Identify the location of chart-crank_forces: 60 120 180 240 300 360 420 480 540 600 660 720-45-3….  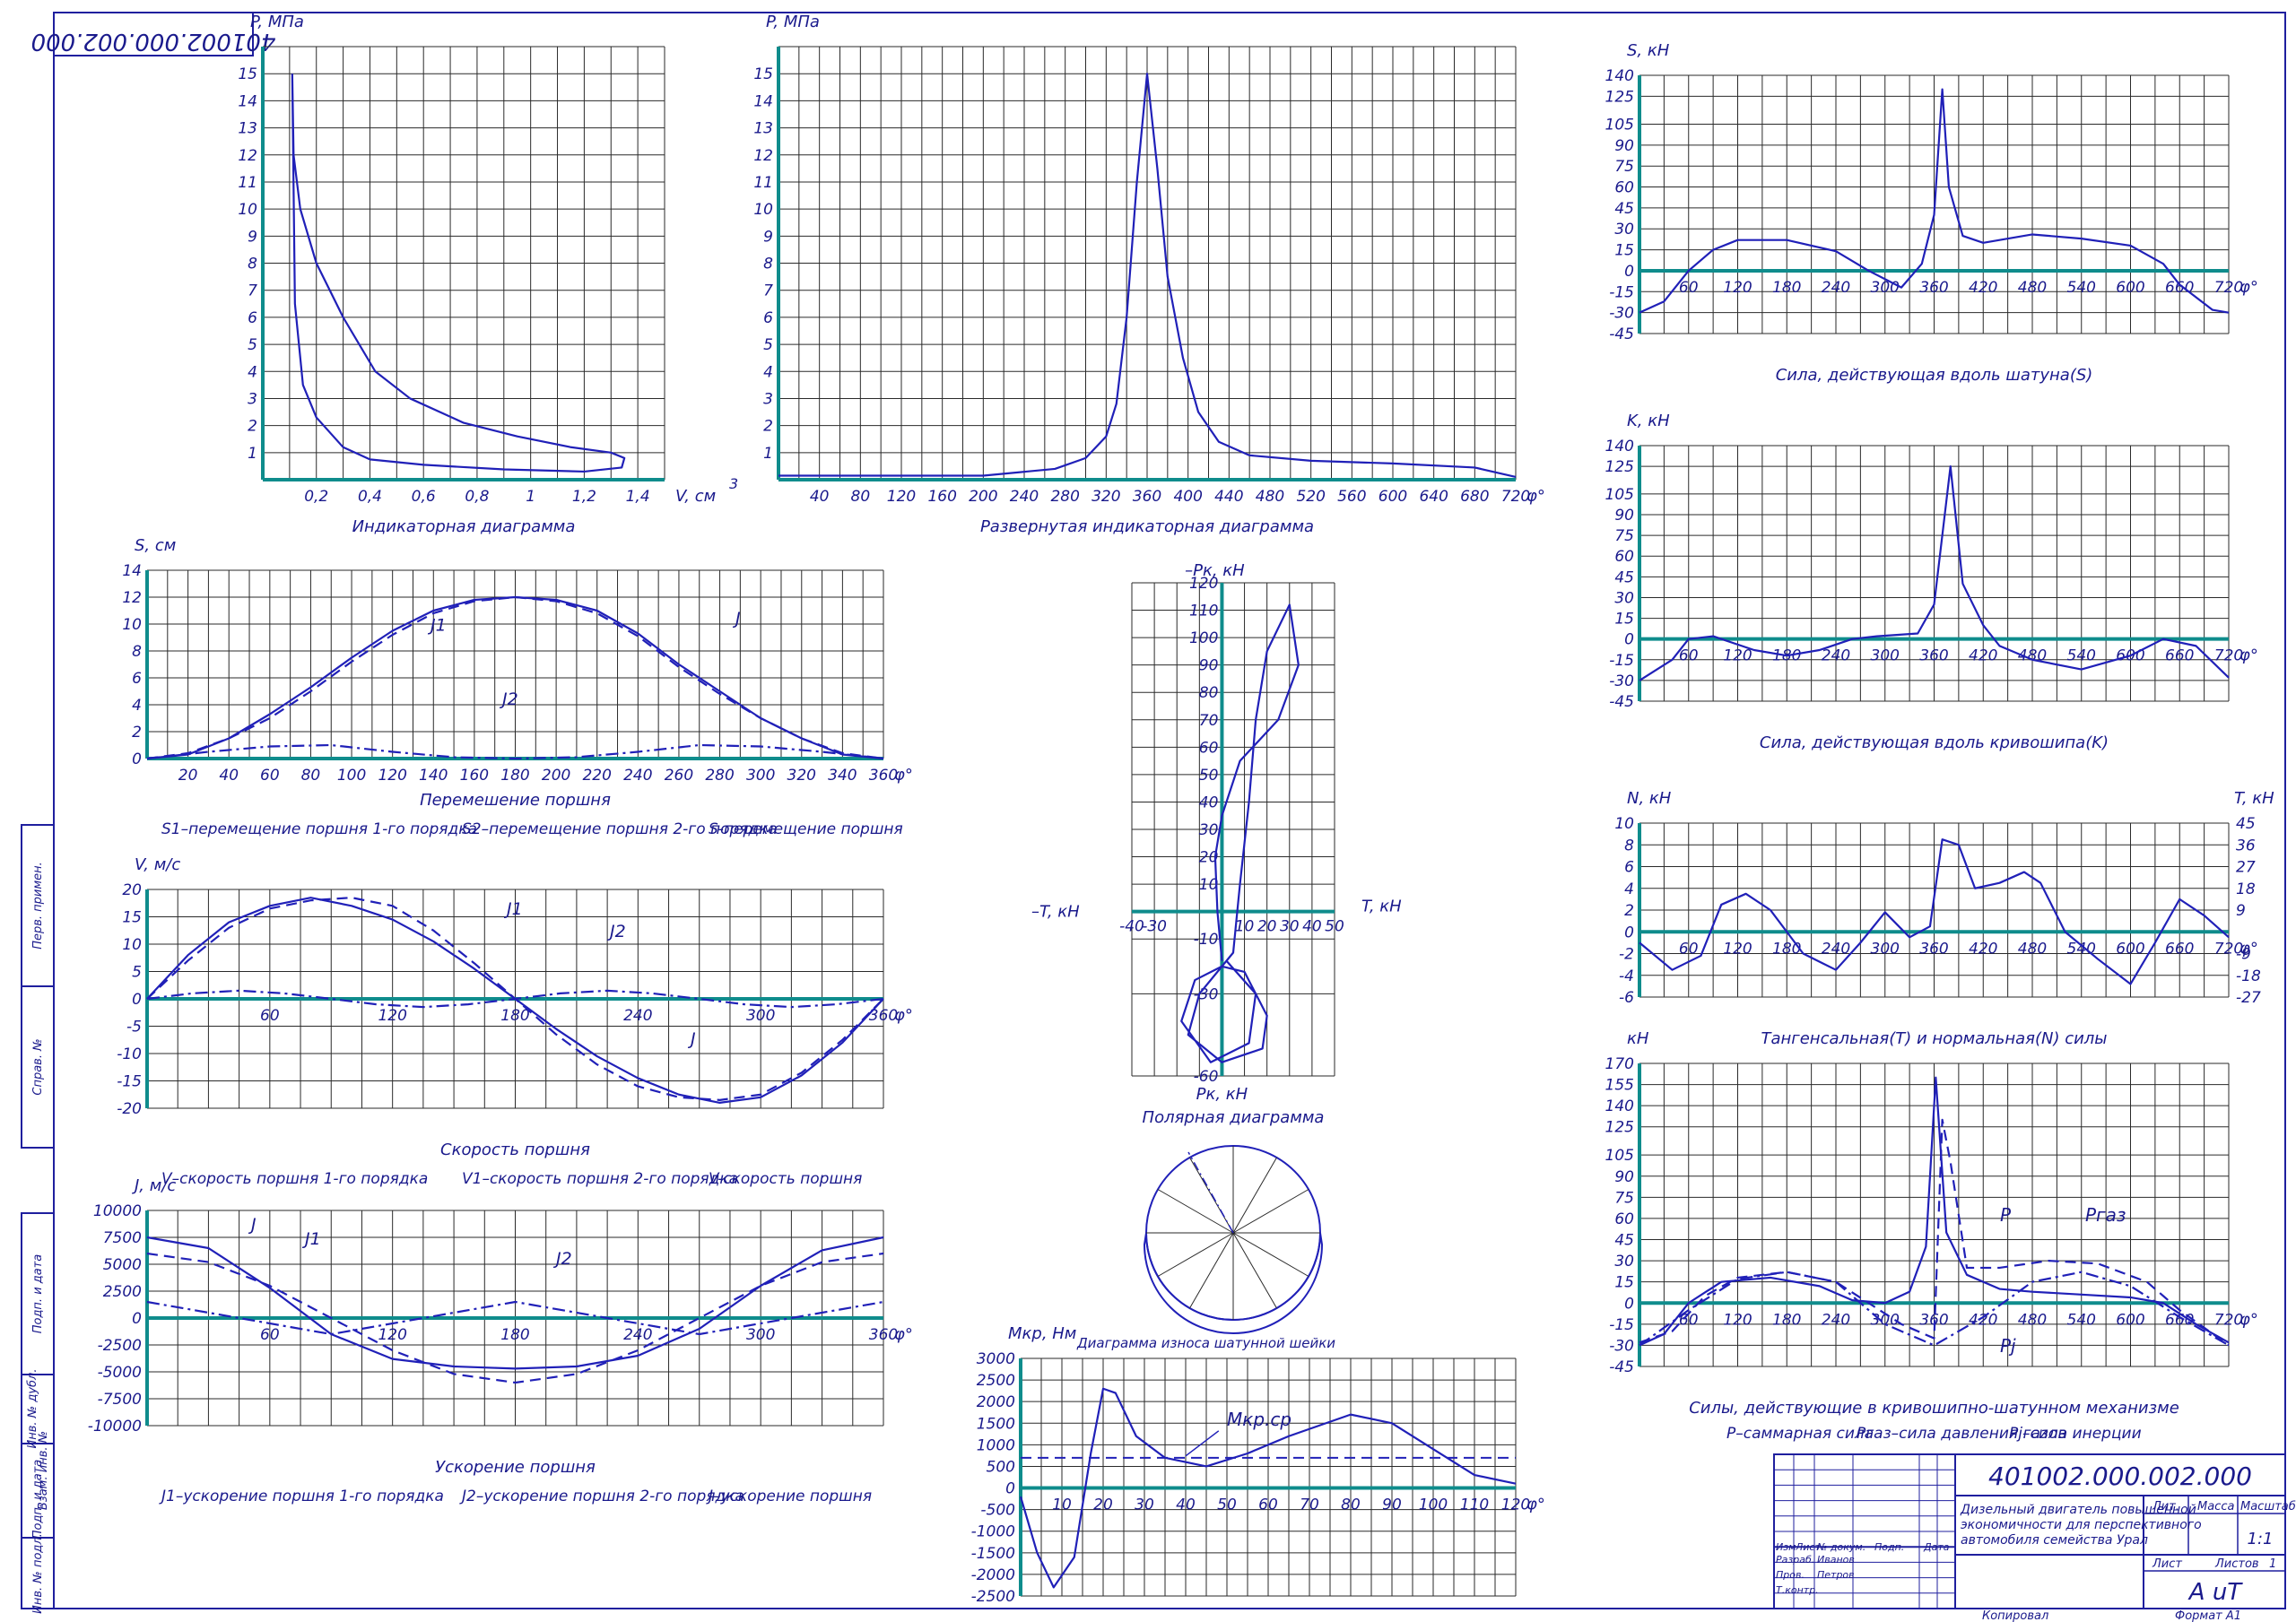
(1931, 1236).